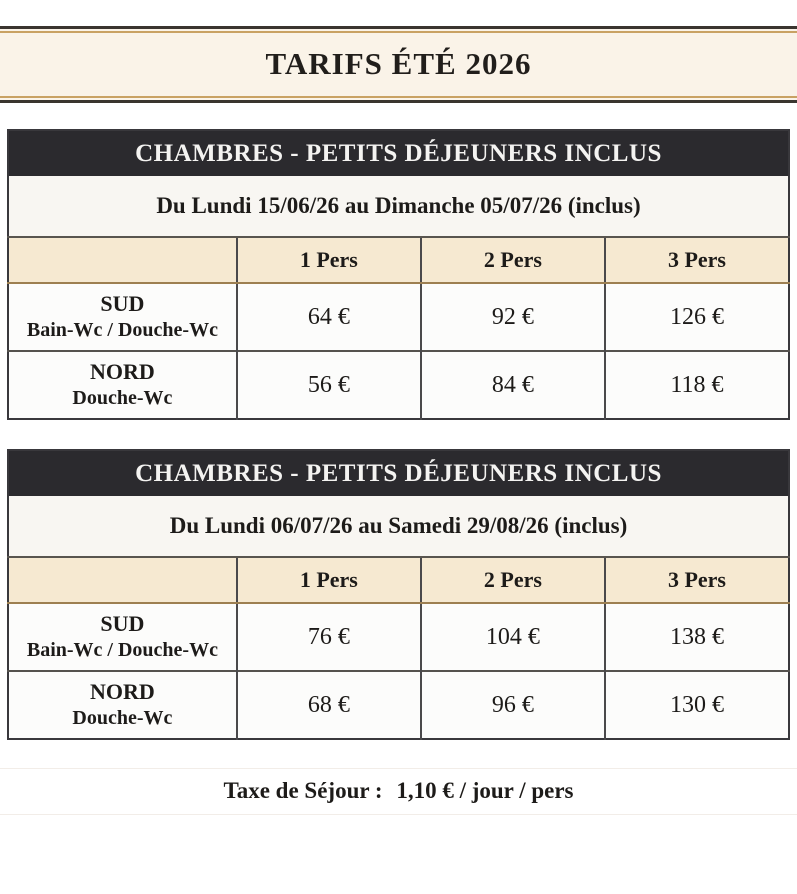 The height and width of the screenshot is (894, 797). What do you see at coordinates (512, 704) in the screenshot?
I see `price-cell: 96 €` at bounding box center [512, 704].